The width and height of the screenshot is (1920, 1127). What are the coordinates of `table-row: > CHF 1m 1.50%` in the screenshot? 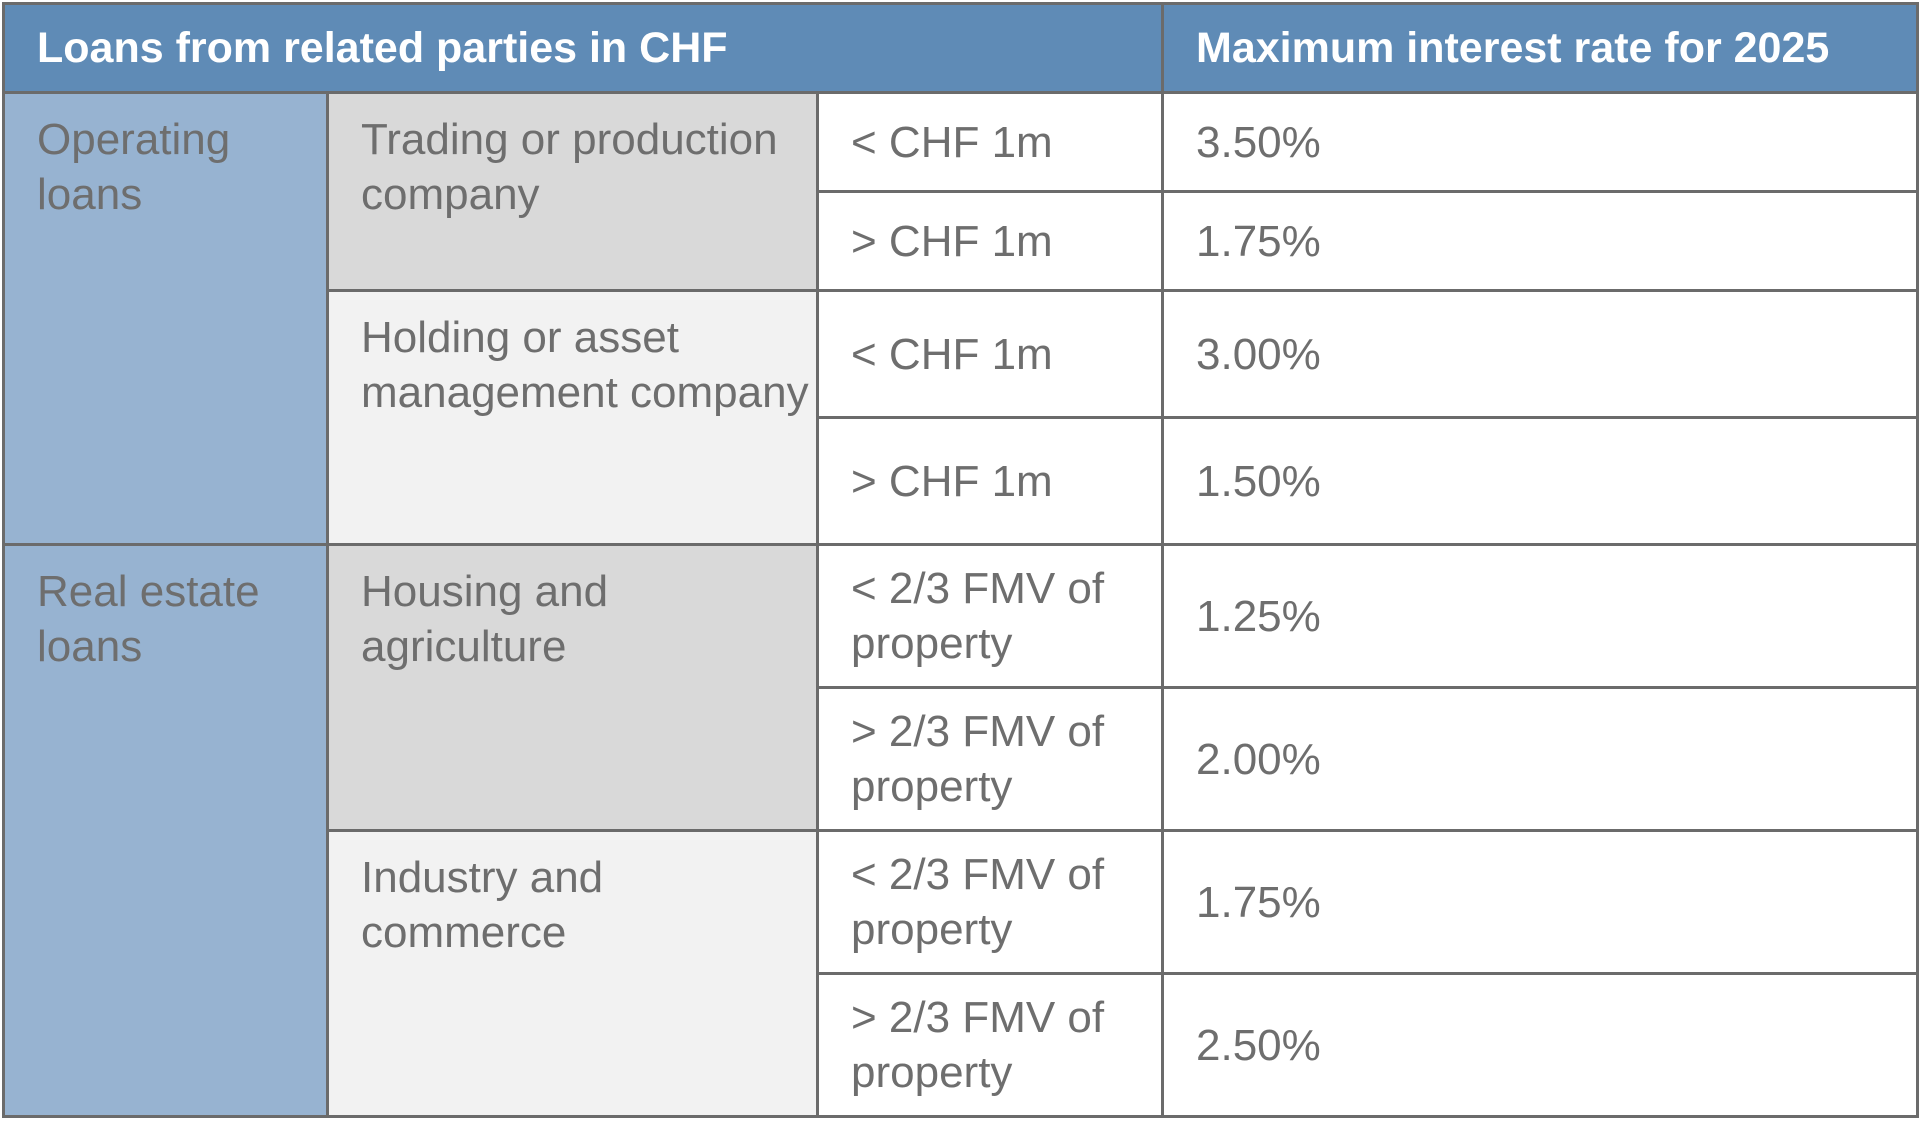 It's located at (961, 481).